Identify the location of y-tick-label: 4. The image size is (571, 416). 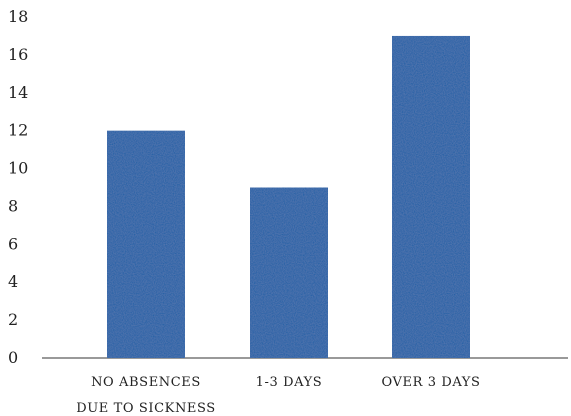
(13, 281).